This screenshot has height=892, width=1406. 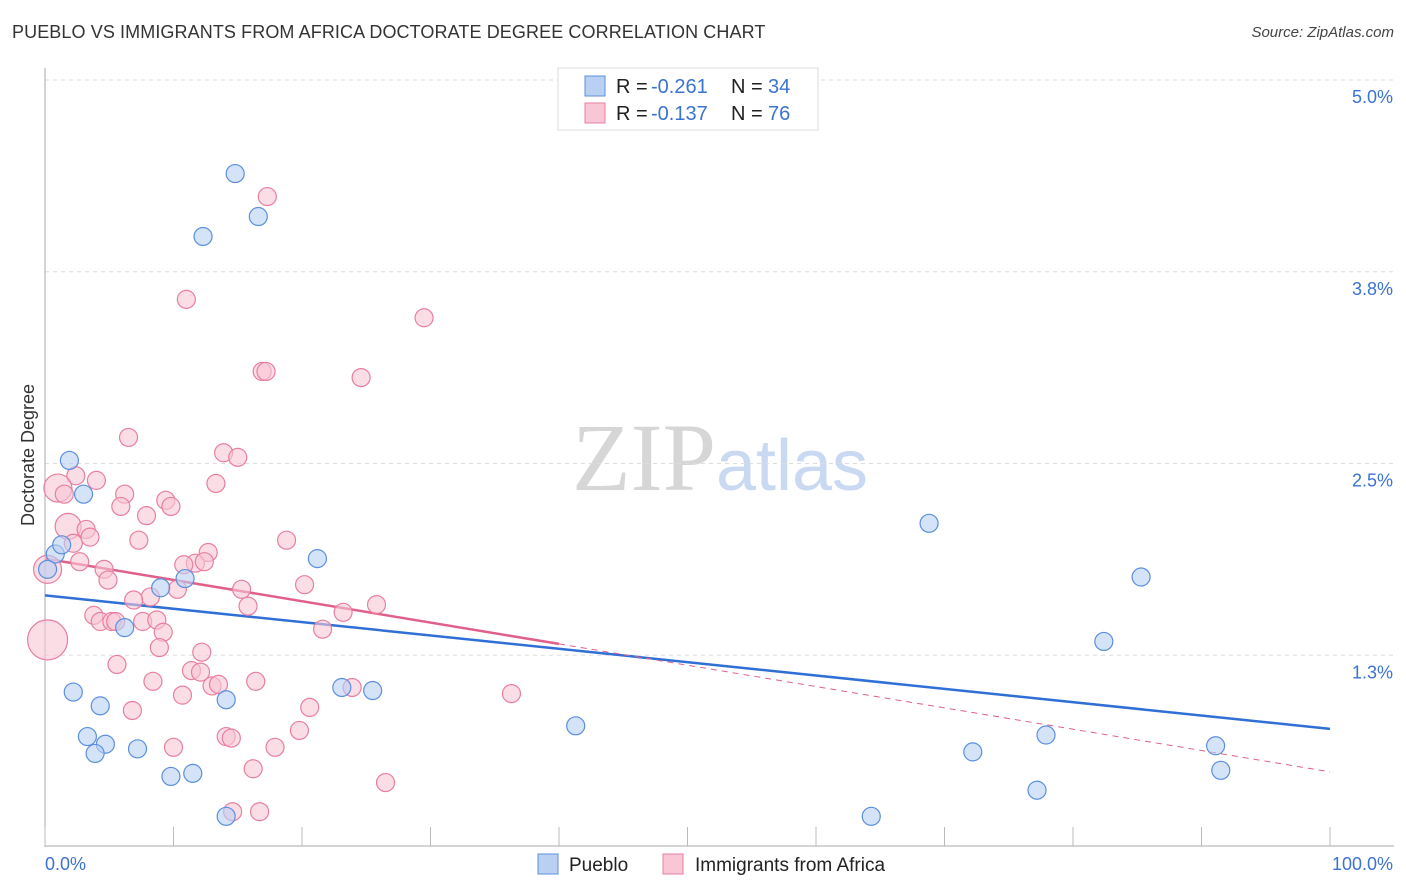 I want to click on x-tick-label: 0.0%, so click(x=65, y=864).